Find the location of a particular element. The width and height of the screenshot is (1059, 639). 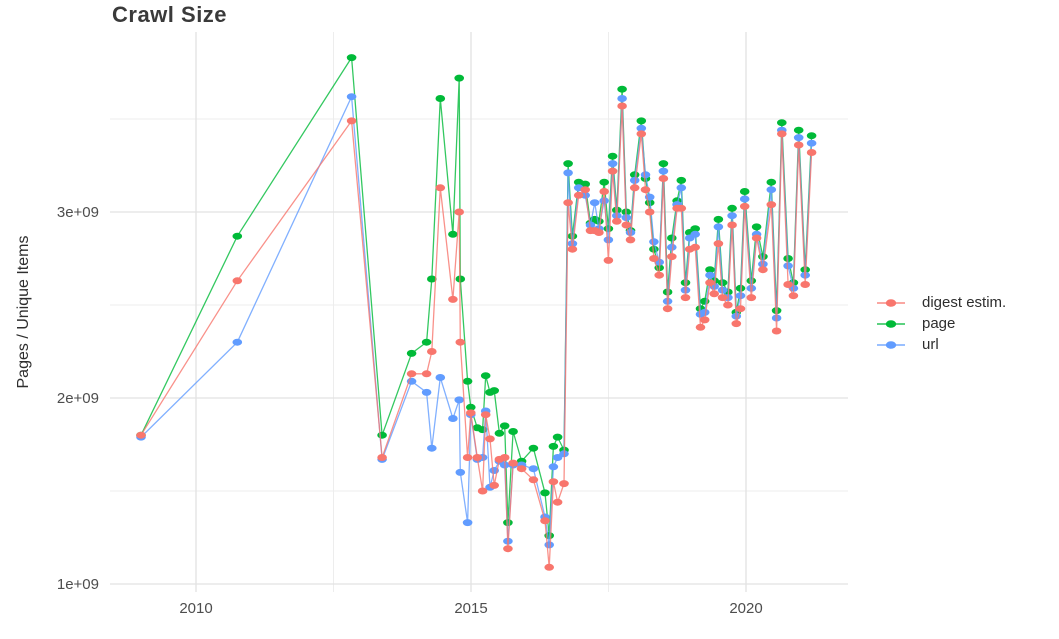

legend-label-digest-estim: digest estim. is located at coordinates (964, 302).